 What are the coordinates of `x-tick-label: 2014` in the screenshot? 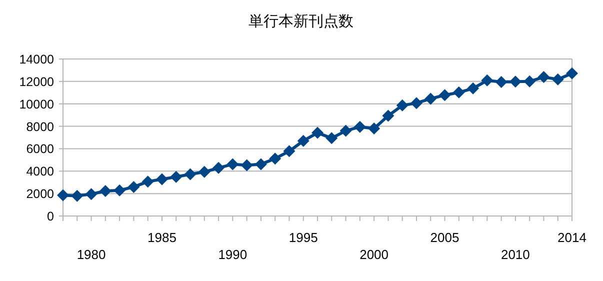 It's located at (572, 237).